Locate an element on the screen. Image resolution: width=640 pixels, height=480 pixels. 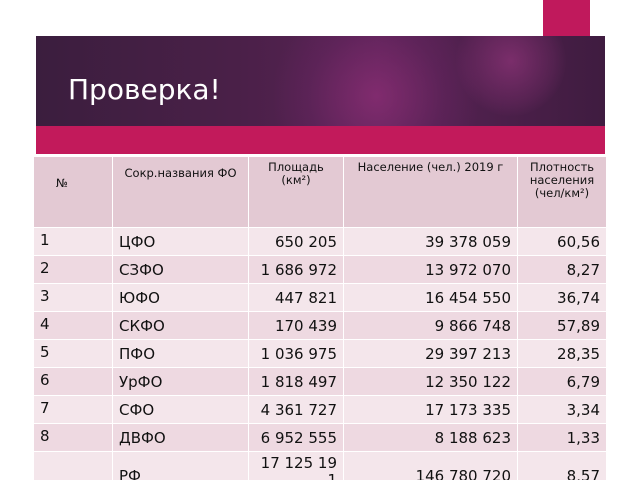
cell-area: 170 439 is located at coordinates (296, 325).